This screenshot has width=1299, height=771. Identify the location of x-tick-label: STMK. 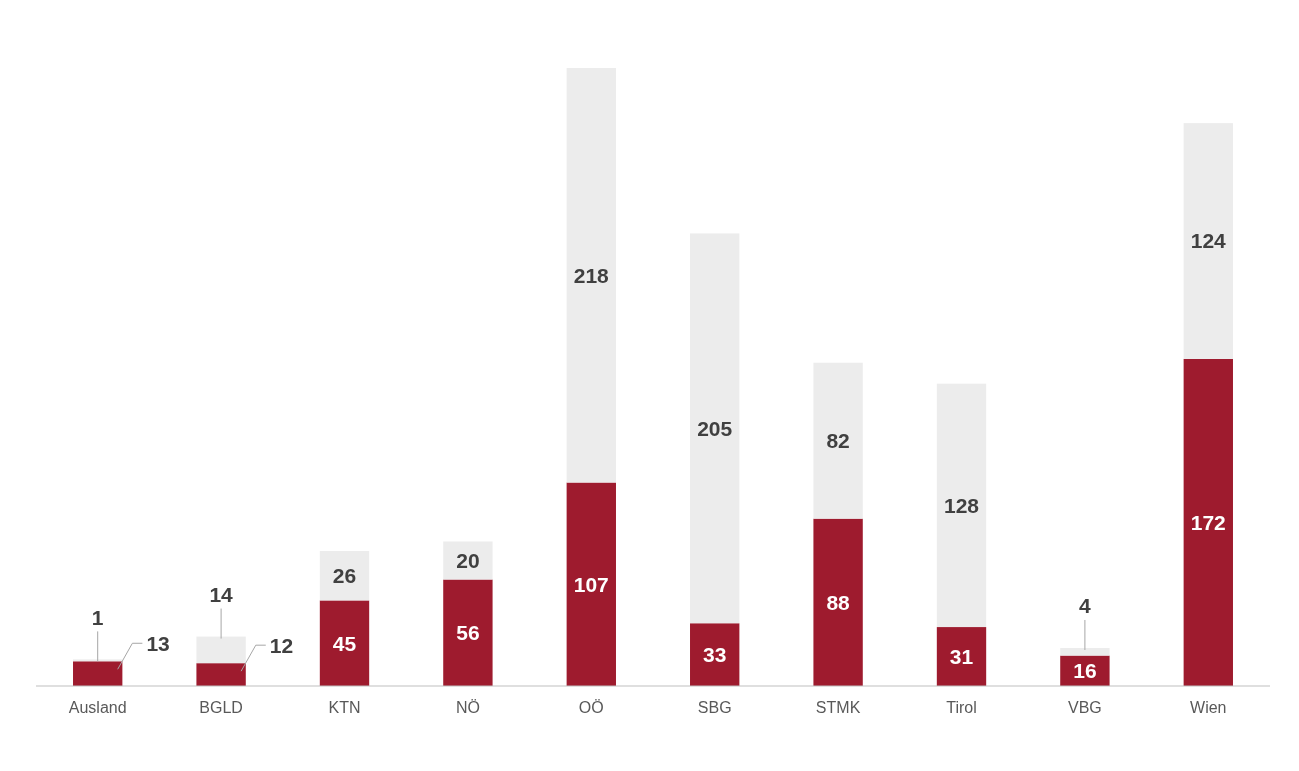
(838, 707).